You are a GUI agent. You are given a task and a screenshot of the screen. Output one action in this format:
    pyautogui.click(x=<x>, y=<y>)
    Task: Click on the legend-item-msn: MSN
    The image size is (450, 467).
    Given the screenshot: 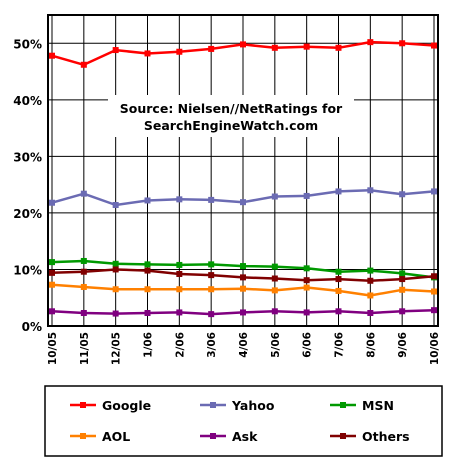 What is the action you would take?
    pyautogui.click(x=362, y=405)
    